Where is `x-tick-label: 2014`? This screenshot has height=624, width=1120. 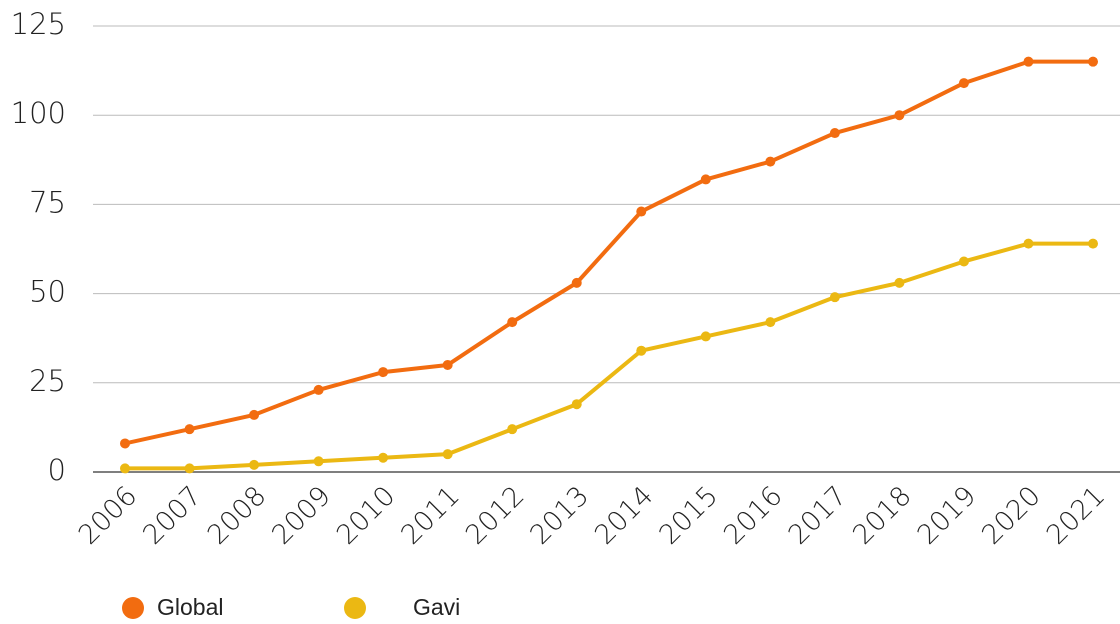
x-tick-label: 2014 is located at coordinates (624, 515).